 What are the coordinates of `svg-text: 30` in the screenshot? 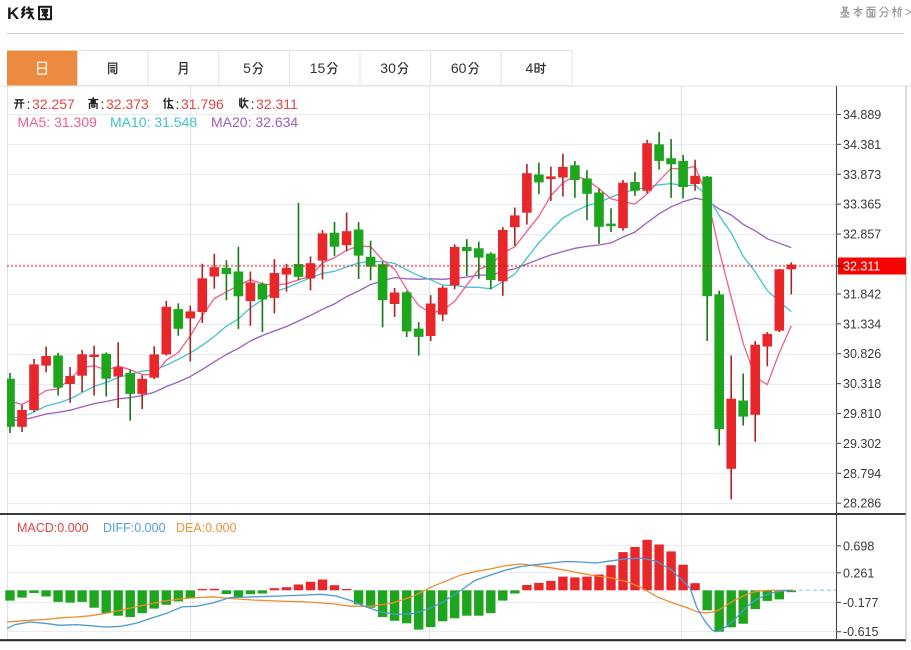 It's located at (388, 68).